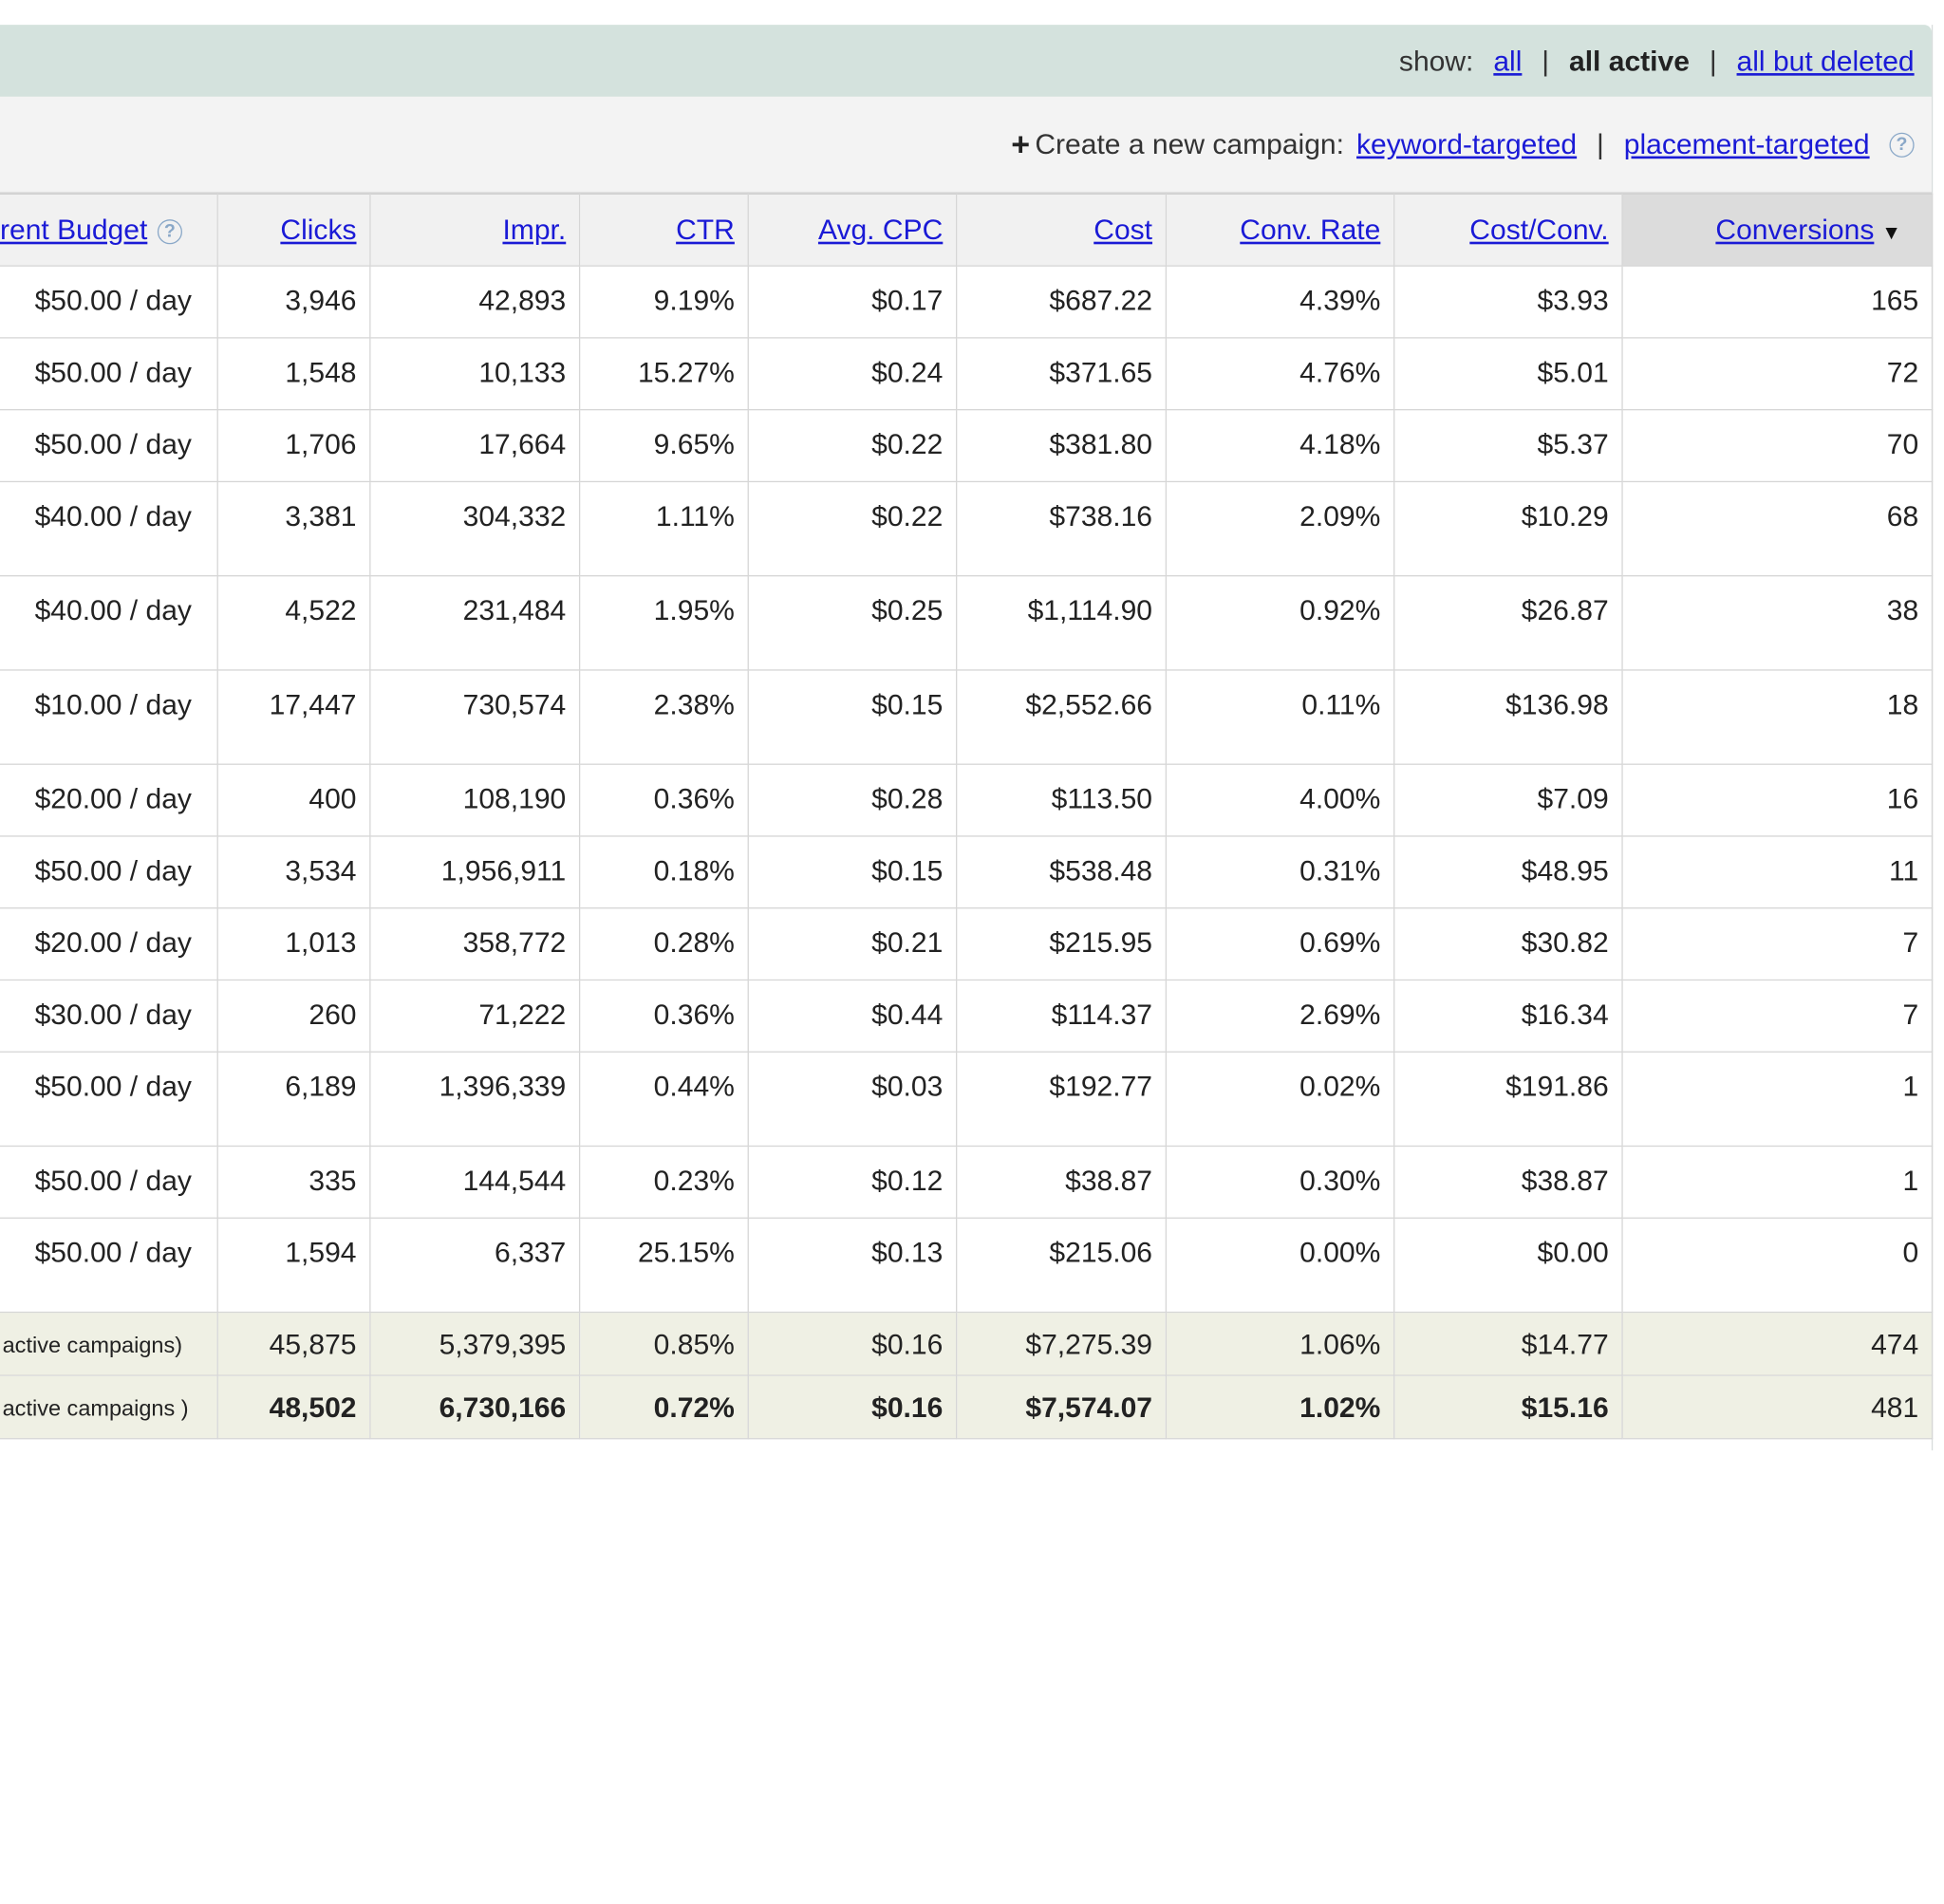 The width and height of the screenshot is (1944, 1904). I want to click on column-header-conv-rate: Conv. Rate, so click(1280, 230).